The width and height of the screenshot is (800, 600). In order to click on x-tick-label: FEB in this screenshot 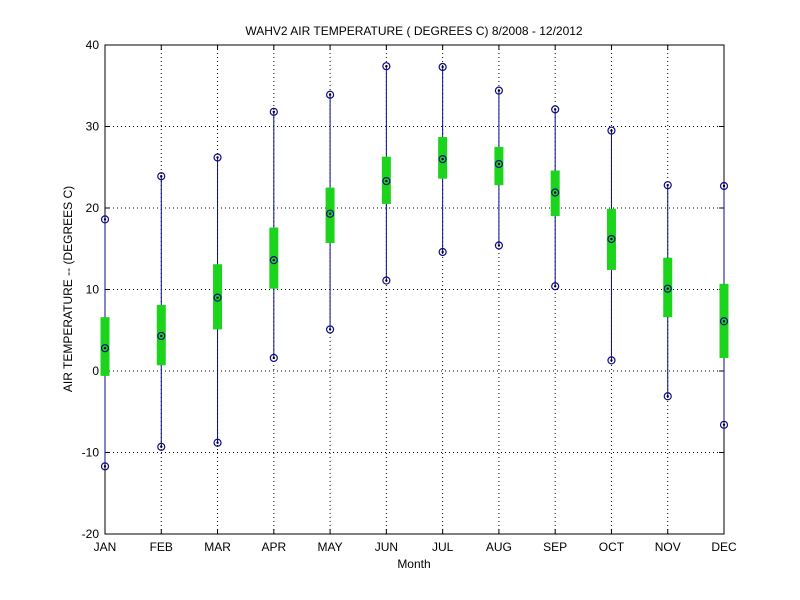, I will do `click(161, 547)`.